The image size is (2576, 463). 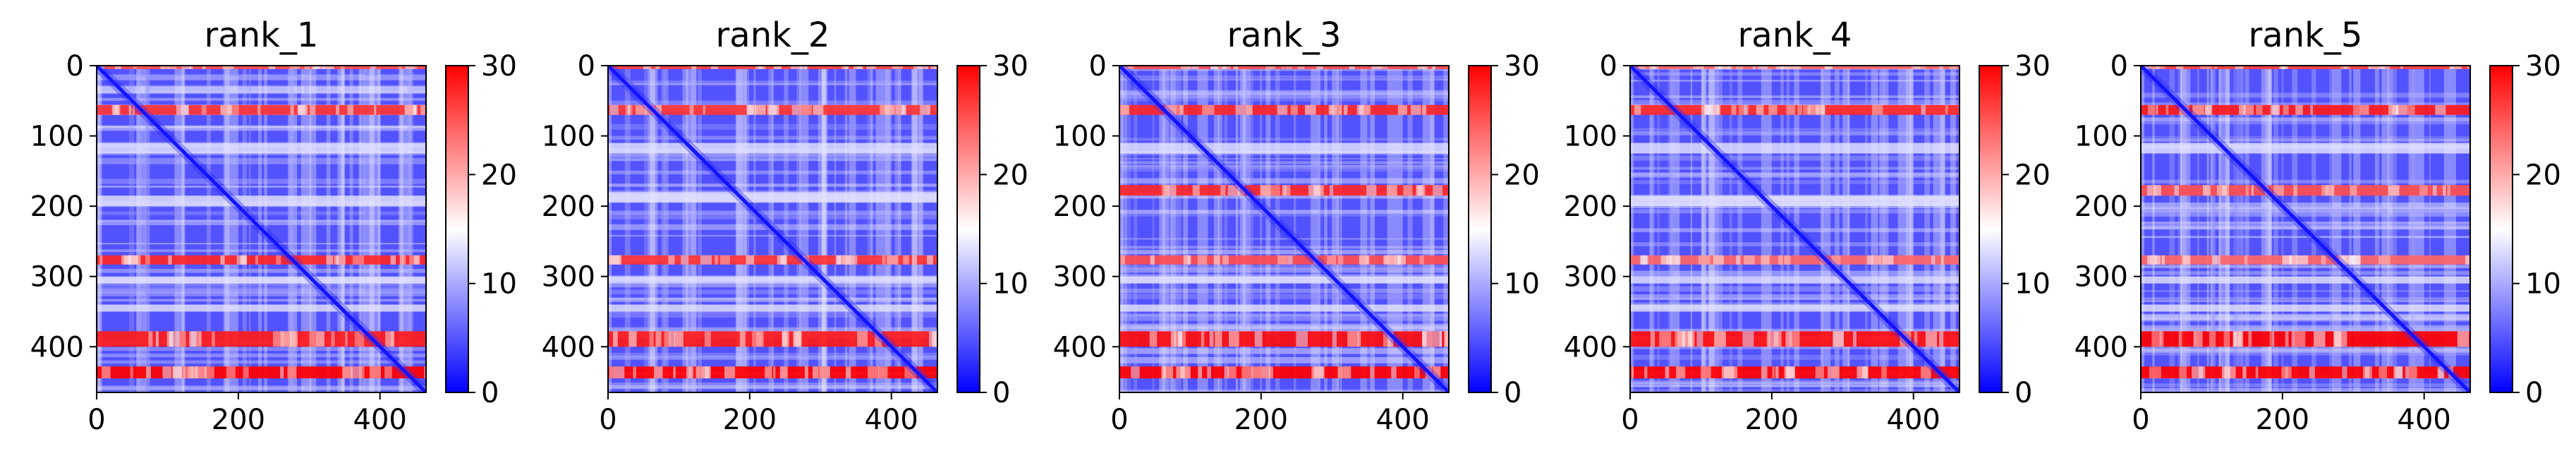 What do you see at coordinates (2101, 347) in the screenshot?
I see `y-tick-label: 400` at bounding box center [2101, 347].